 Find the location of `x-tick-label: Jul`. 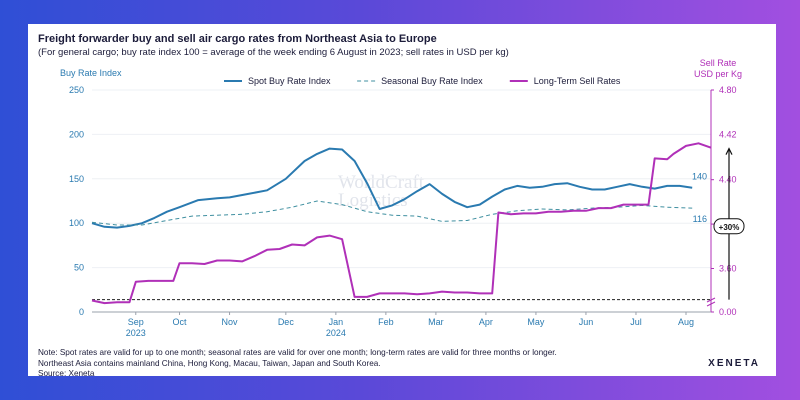

x-tick-label: Jul is located at coordinates (636, 322).